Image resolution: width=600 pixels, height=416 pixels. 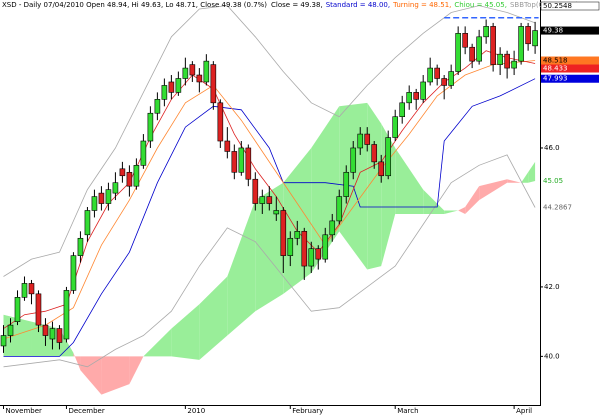 I want to click on x-tick-label: February, so click(x=307, y=411).